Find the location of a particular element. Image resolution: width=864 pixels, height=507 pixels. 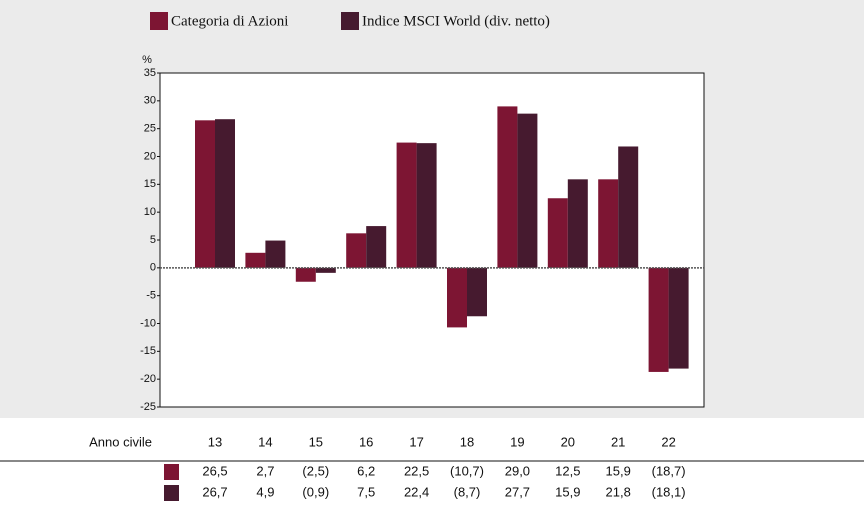

table-value: (8,7) is located at coordinates (467, 491).